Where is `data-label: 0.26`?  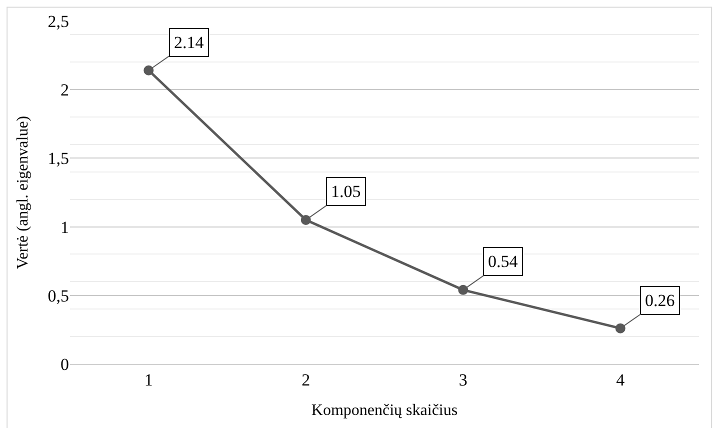 data-label: 0.26 is located at coordinates (660, 300).